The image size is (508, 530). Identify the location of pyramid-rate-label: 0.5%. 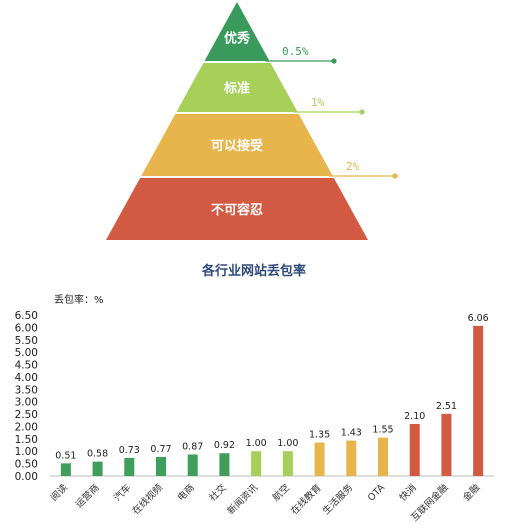
(295, 51).